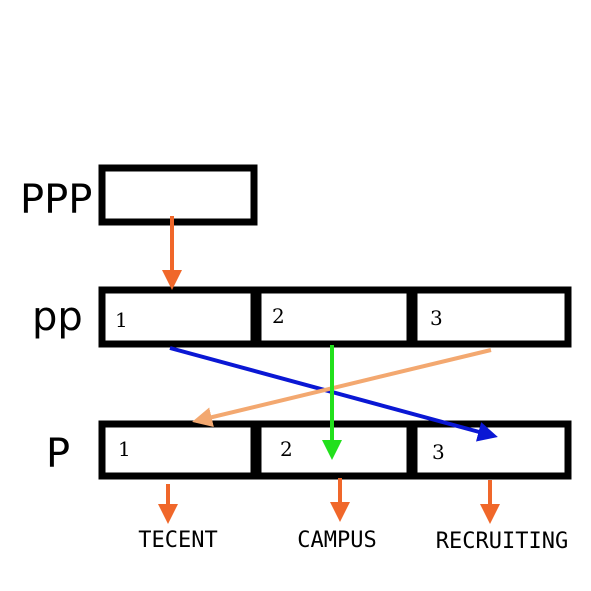 The width and height of the screenshot is (591, 591). Describe the element at coordinates (124, 449) in the screenshot. I see `p-cell-1-label: 1` at that location.